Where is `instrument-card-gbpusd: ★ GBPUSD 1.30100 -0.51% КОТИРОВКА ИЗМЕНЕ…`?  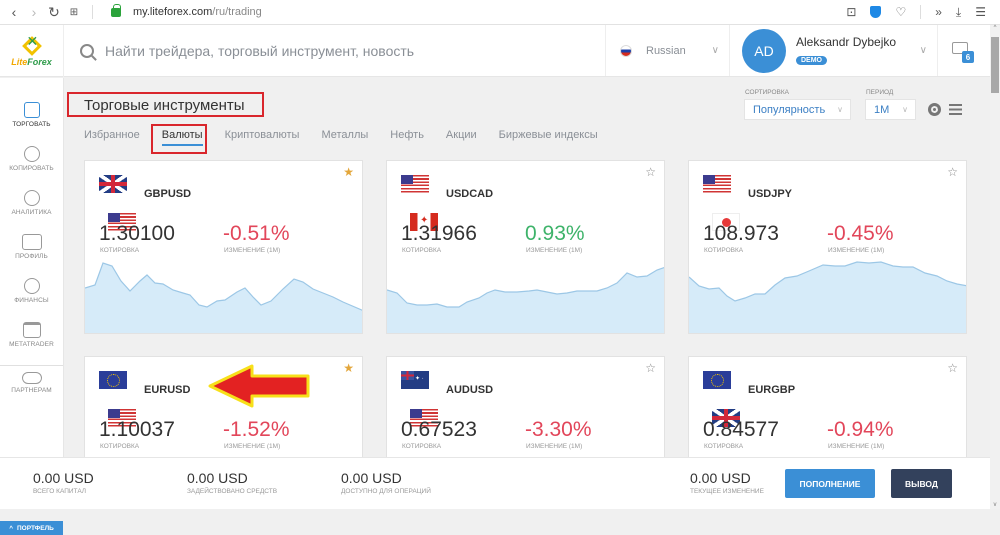
instrument-card-gbpusd: ★ GBPUSD 1.30100 -0.51% КОТИРОВКА ИЗМЕНЕ… is located at coordinates (223, 247).